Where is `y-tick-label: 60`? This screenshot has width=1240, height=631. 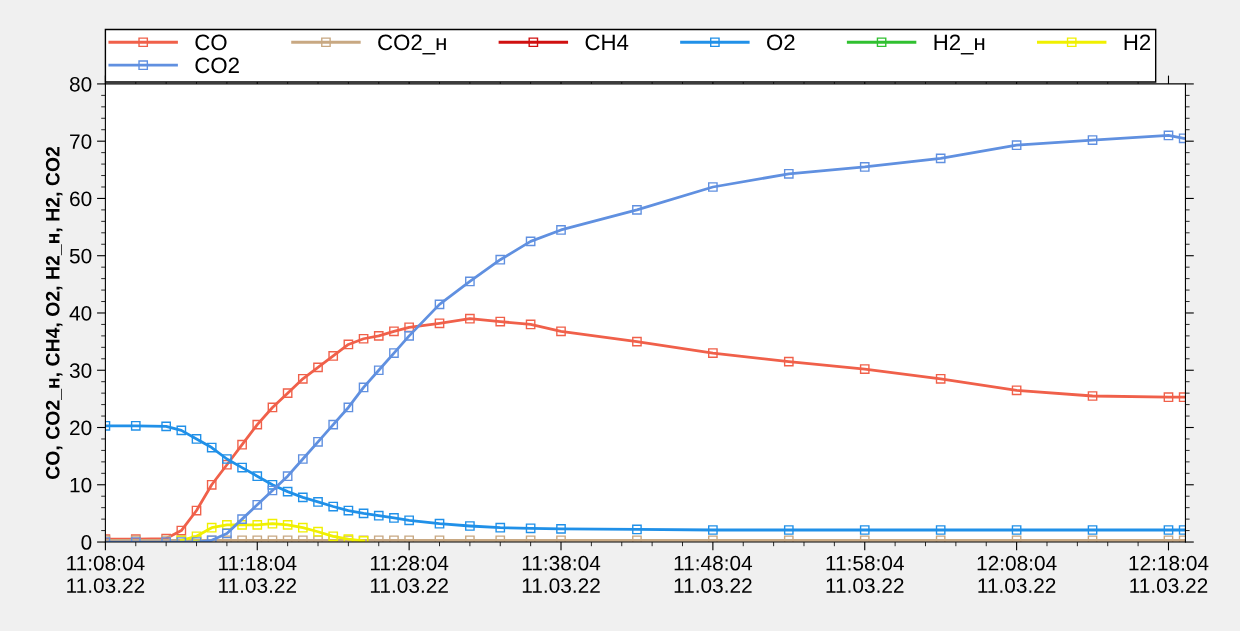 y-tick-label: 60 is located at coordinates (81, 199).